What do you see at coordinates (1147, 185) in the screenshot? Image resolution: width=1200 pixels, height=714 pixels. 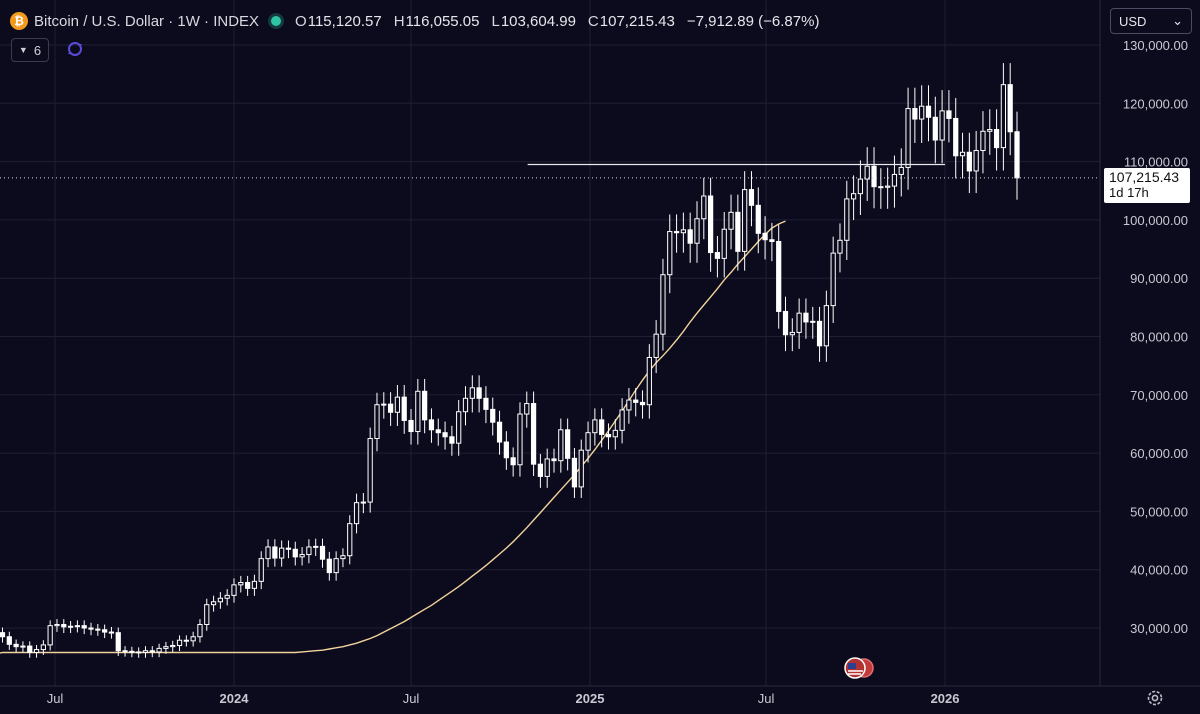 I see `current-price-tag: 107,215.43 1d 17h` at bounding box center [1147, 185].